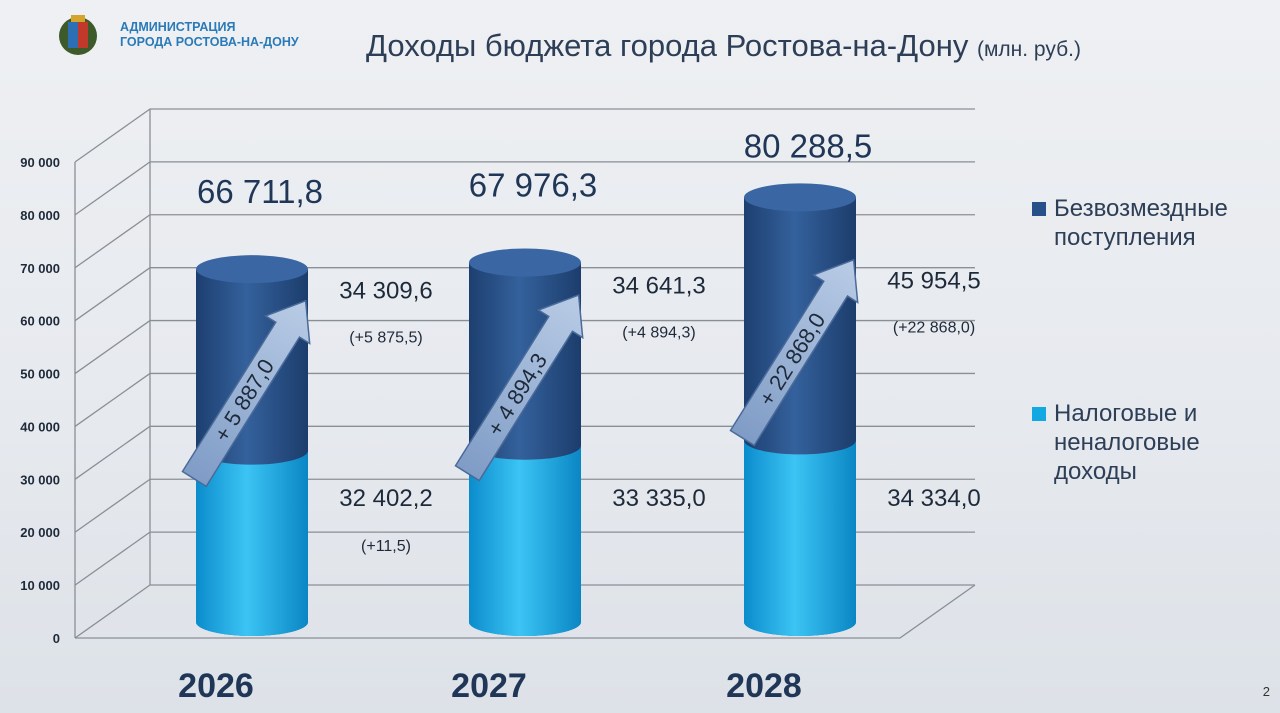 Image resolution: width=1280 pixels, height=713 pixels. I want to click on organization-name: АДМИНИСТРАЦИЯ ГОРОДА РОСТОВА-НА-ДОНУ, so click(209, 35).